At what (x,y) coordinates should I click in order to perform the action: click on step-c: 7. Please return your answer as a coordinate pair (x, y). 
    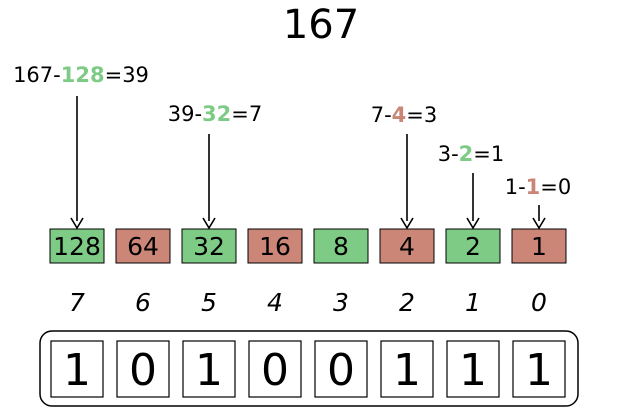
    Looking at the image, I should click on (255, 114).